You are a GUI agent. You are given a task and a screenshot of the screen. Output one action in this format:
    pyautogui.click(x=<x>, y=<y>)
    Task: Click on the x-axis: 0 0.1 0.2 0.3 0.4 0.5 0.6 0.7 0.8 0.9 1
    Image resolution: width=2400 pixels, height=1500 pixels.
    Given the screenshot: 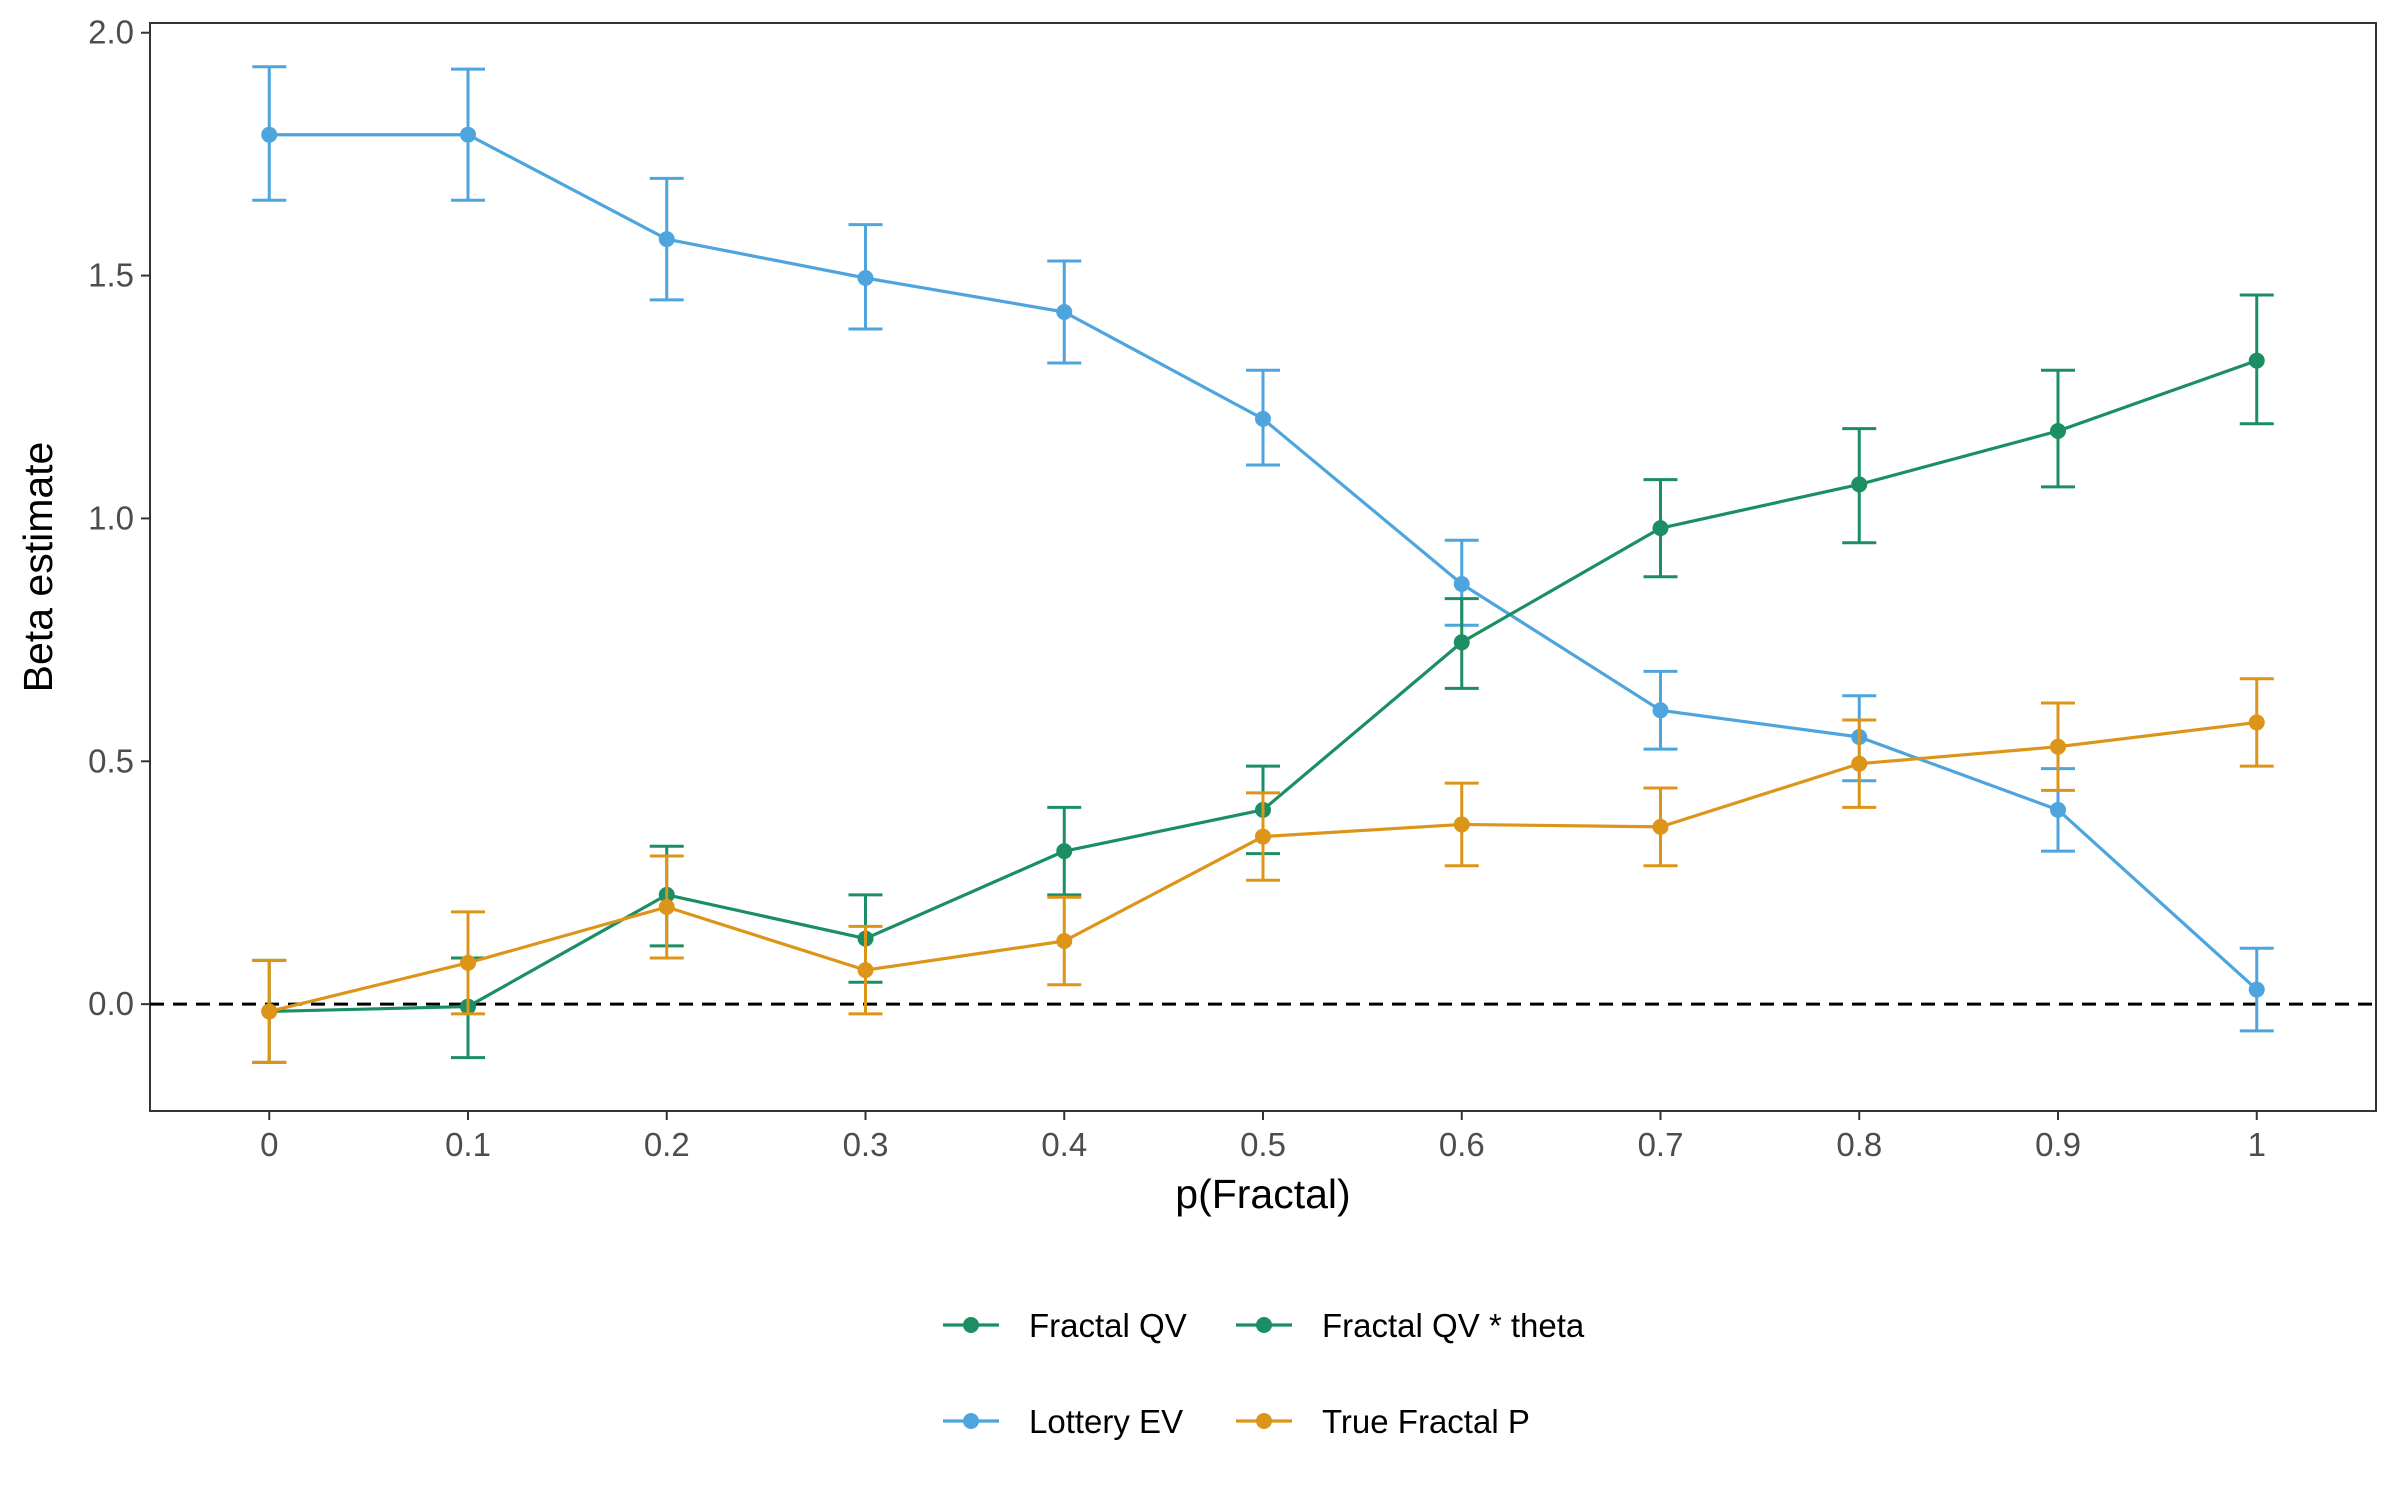 What is the action you would take?
    pyautogui.click(x=1263, y=1137)
    